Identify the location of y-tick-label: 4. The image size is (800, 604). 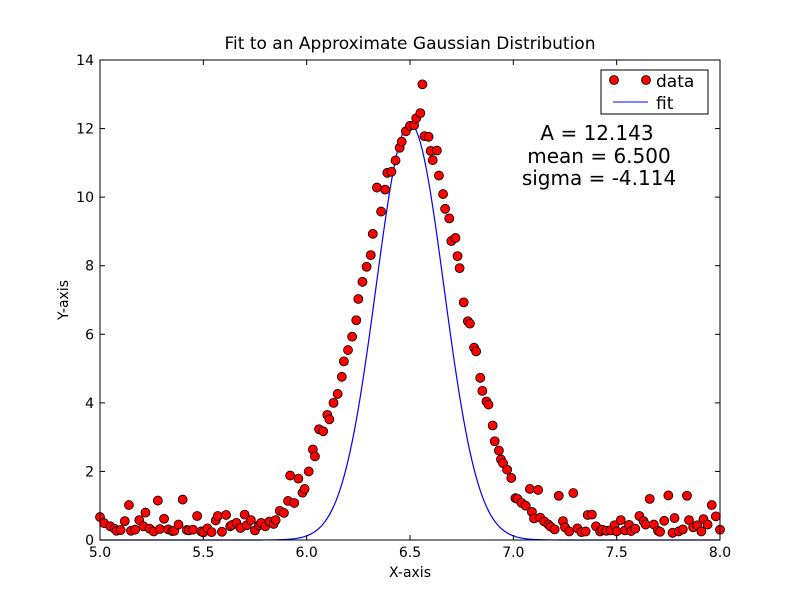
(89, 404).